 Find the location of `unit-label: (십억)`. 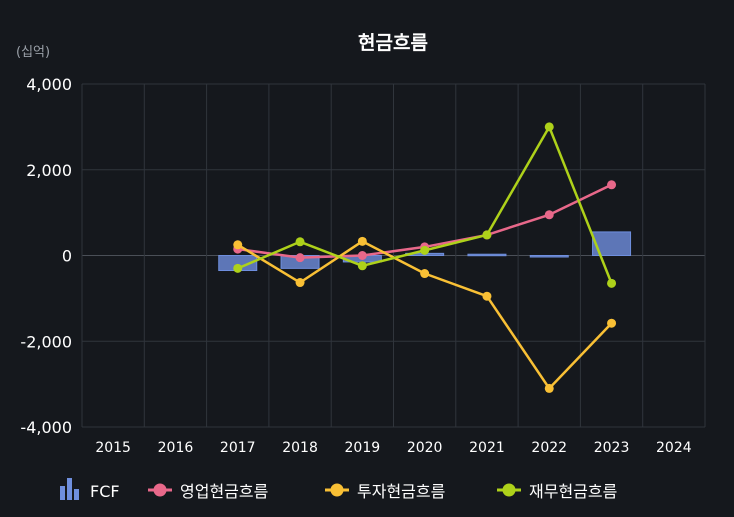

unit-label: (십억) is located at coordinates (33, 52).